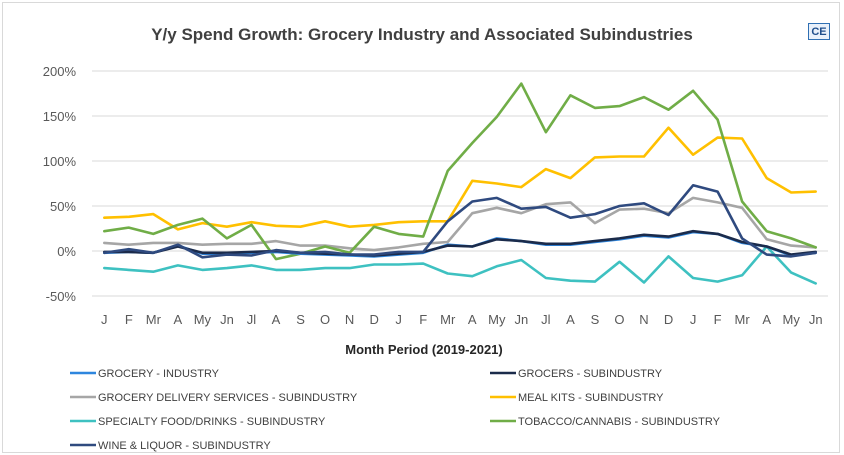 This screenshot has height=455, width=844. What do you see at coordinates (591, 398) in the screenshot?
I see `legend-label: MEAL KITS - SUBINDUSTRY` at bounding box center [591, 398].